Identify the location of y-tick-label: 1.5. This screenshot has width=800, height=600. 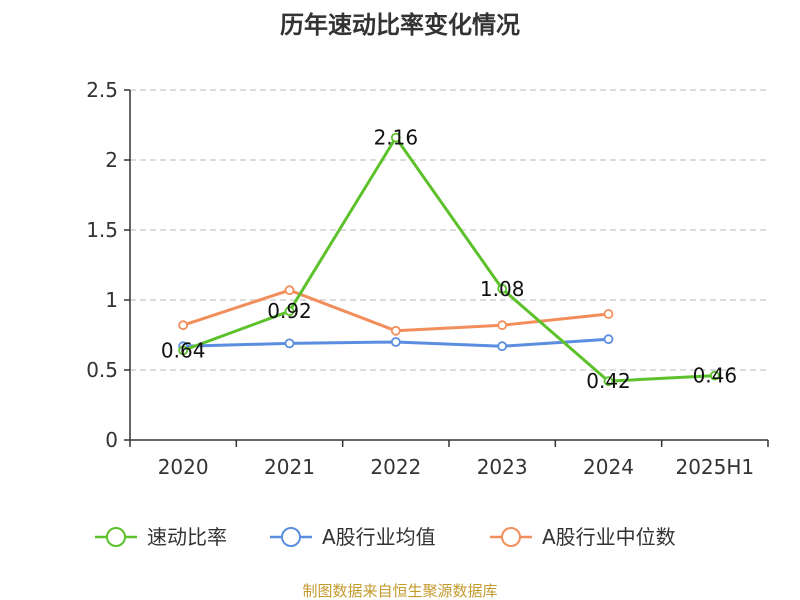
(102, 230).